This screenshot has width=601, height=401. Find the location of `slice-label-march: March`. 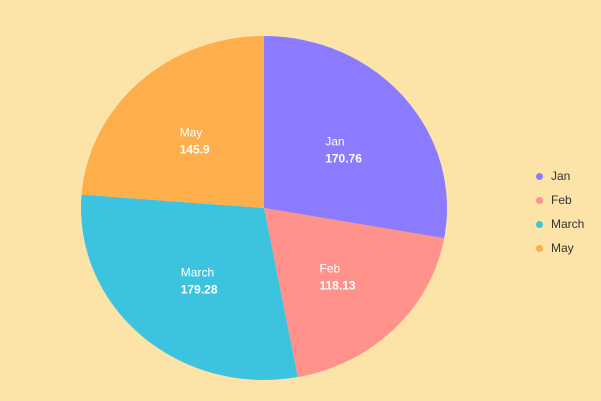

slice-label-march: March is located at coordinates (197, 272).